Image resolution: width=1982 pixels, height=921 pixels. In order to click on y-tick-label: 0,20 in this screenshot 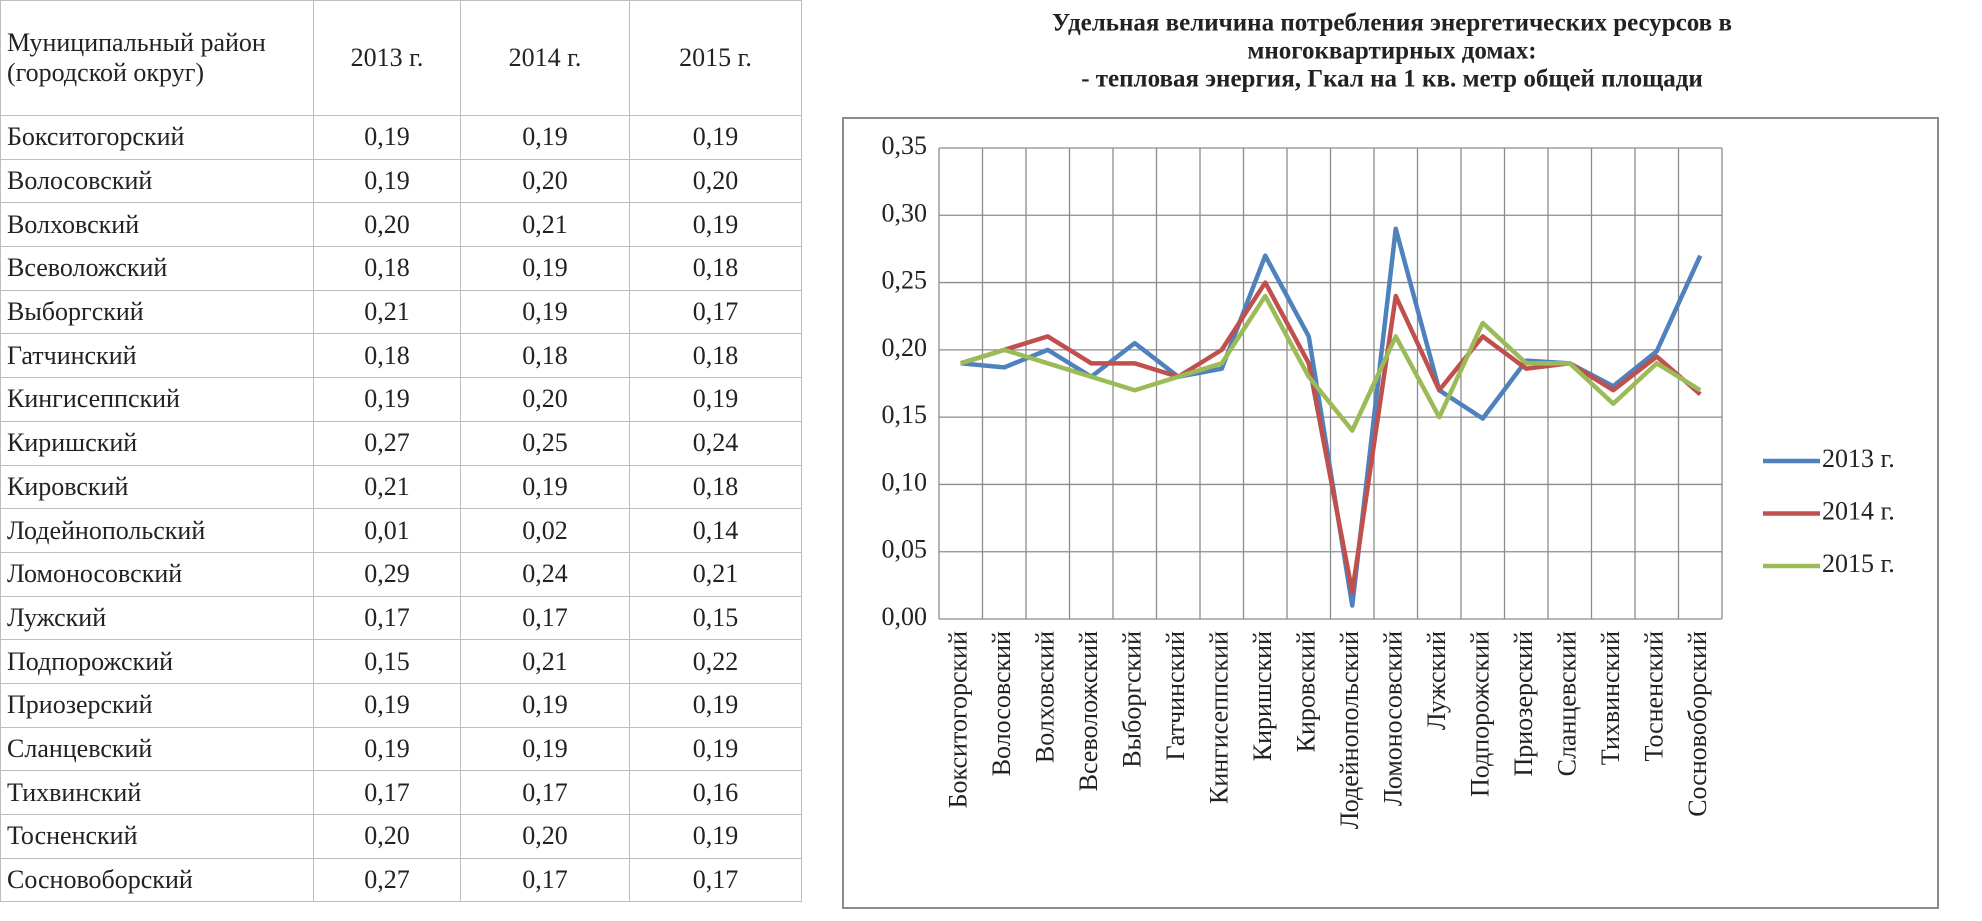, I will do `click(905, 347)`.